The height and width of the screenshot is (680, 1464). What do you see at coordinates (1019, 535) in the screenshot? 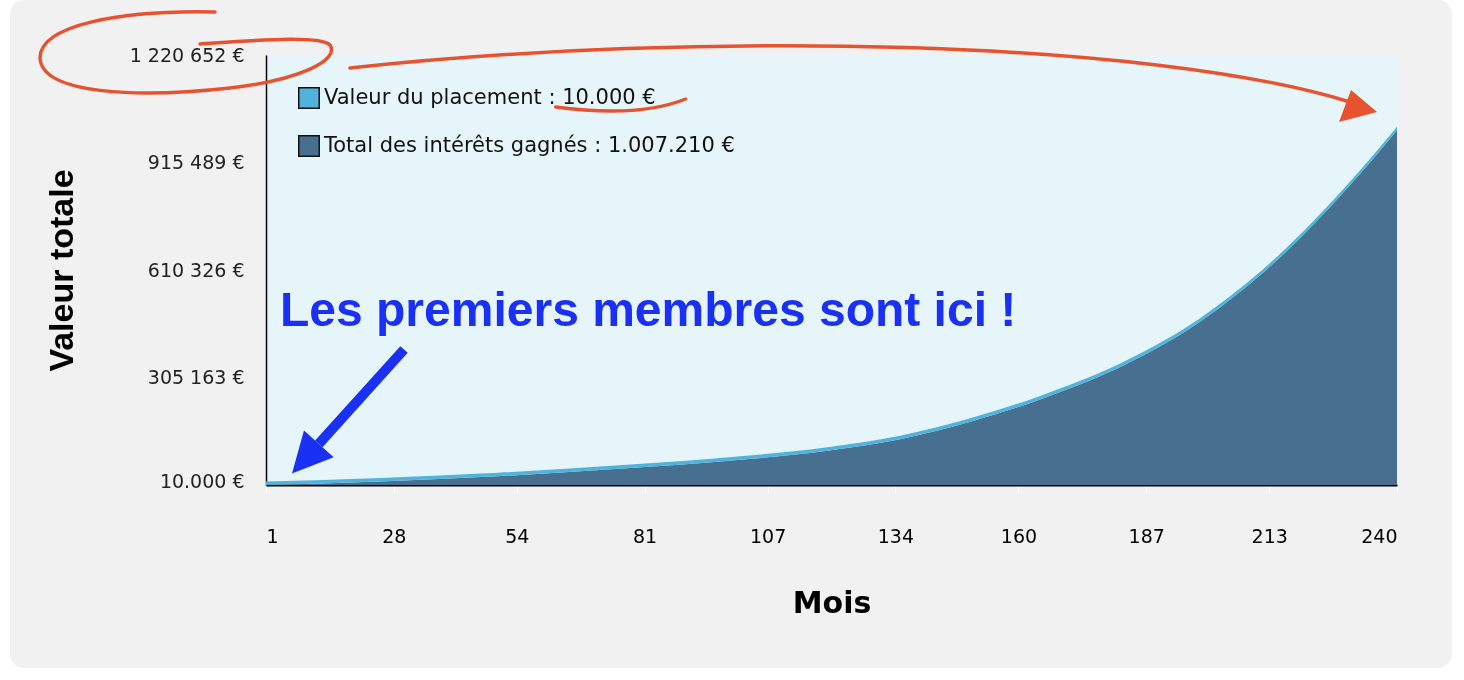
I see `x-tick-label: 160` at bounding box center [1019, 535].